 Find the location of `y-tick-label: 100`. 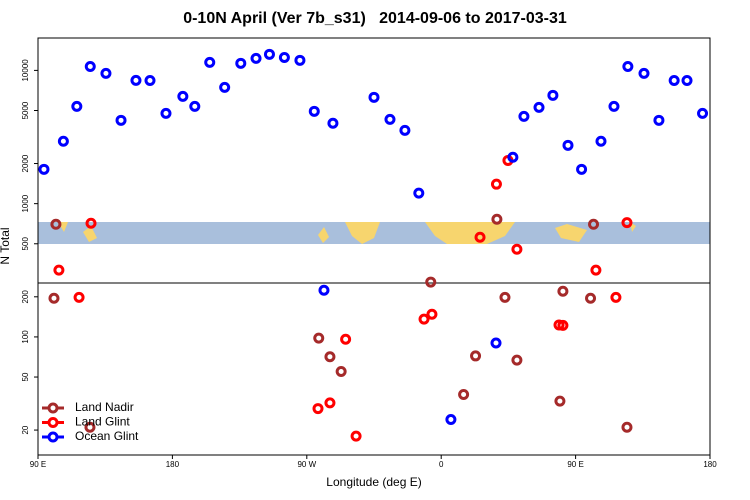

y-tick-label: 100 is located at coordinates (25, 337).